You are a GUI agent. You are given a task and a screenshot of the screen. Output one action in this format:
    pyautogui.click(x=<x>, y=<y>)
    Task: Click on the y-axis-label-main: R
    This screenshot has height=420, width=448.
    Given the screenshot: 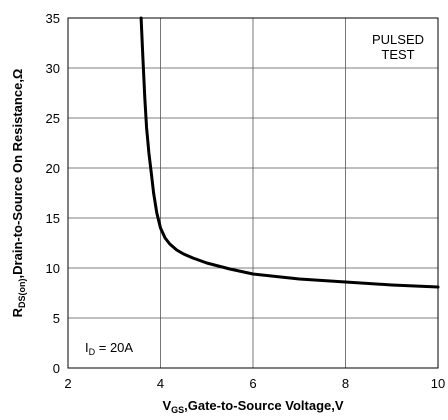 What is the action you would take?
    pyautogui.click(x=17, y=312)
    